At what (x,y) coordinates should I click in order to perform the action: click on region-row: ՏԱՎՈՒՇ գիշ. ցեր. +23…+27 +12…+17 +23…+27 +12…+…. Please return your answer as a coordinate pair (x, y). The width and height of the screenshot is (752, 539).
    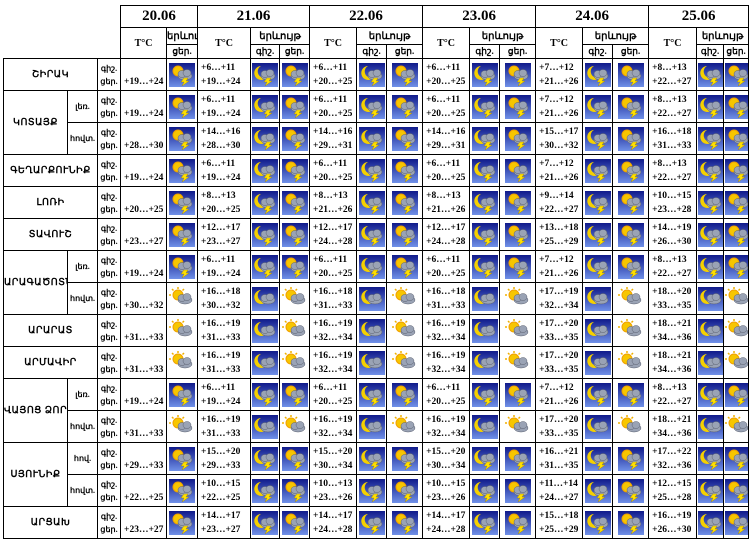
    Looking at the image, I should click on (376, 234).